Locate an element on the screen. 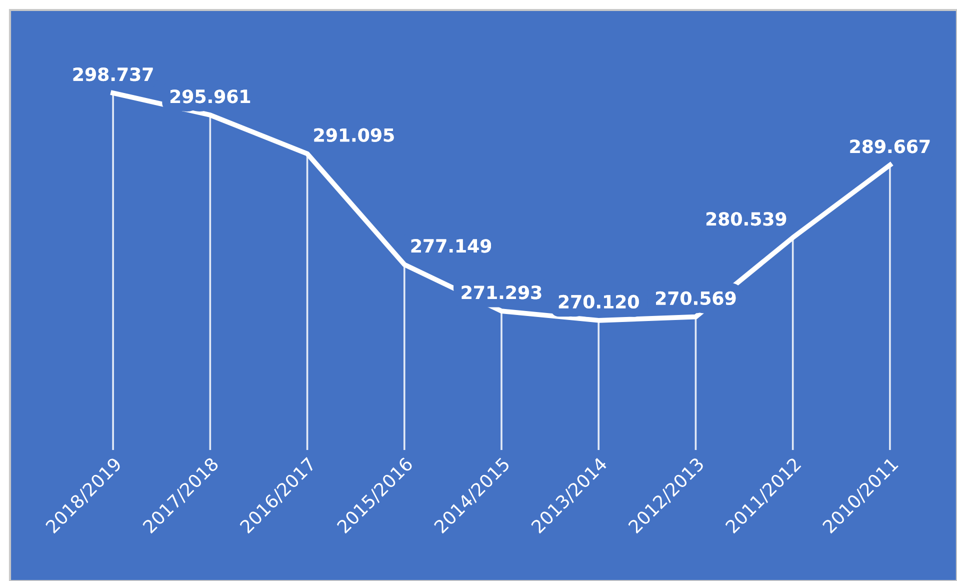 This screenshot has width=957, height=581. data-label: 280.539 is located at coordinates (746, 219).